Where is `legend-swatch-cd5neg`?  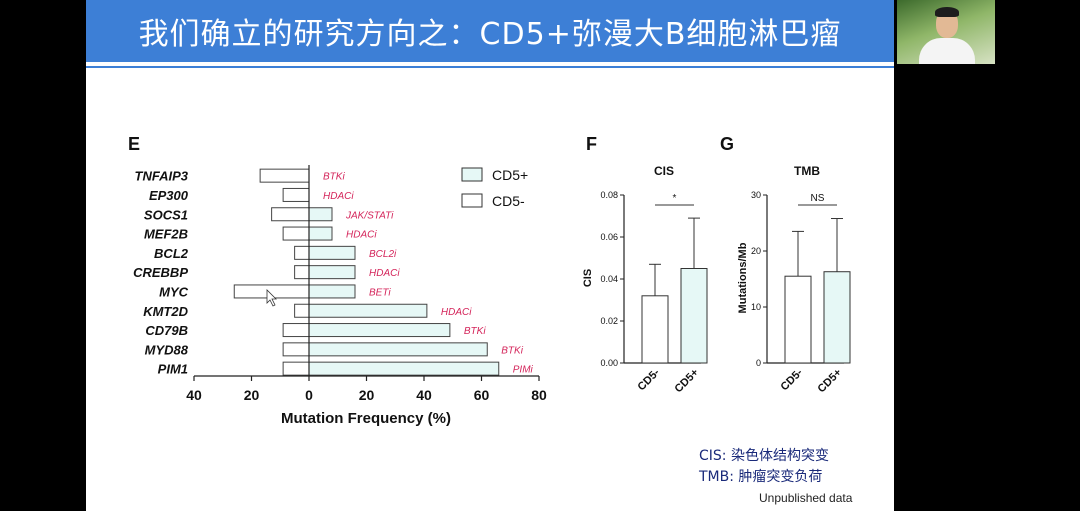 legend-swatch-cd5neg is located at coordinates (472, 200).